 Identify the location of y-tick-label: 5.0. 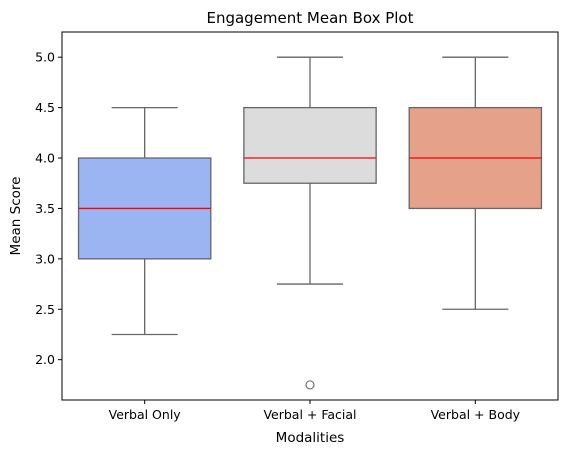
(45, 57).